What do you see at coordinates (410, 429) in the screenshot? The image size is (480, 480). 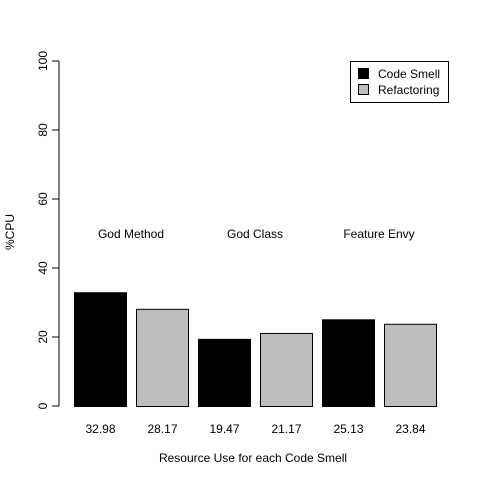 I see `bar-value-label: 23.84` at bounding box center [410, 429].